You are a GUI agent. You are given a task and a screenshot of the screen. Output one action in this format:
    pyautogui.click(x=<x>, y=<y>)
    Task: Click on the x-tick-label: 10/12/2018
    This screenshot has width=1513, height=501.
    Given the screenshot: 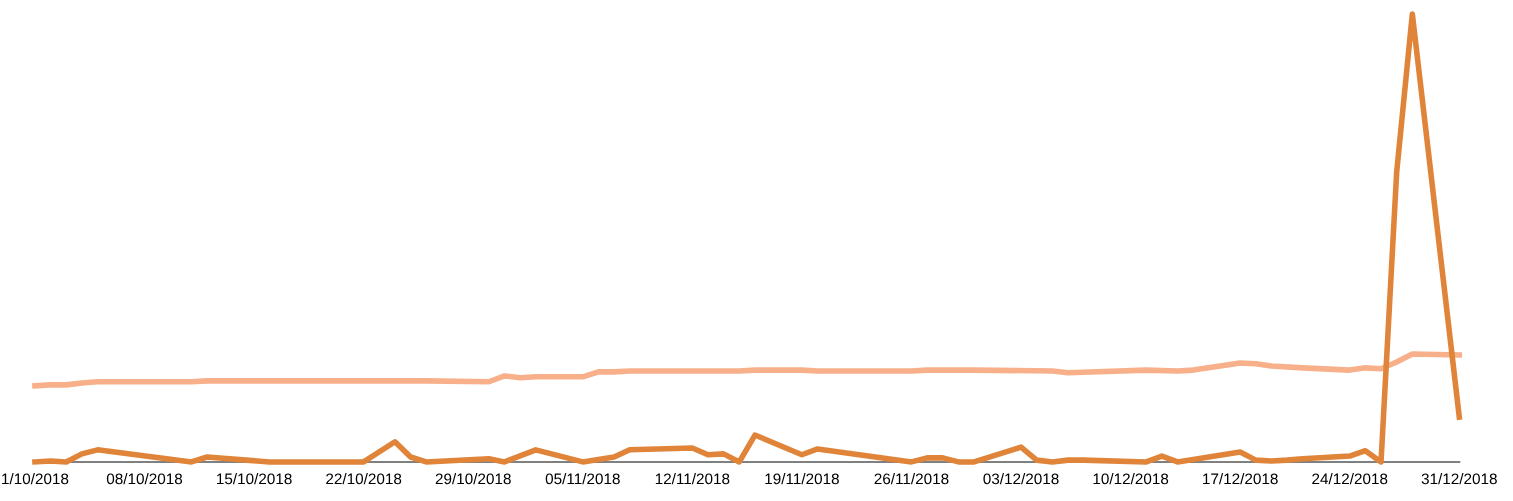 What is the action you would take?
    pyautogui.click(x=1131, y=479)
    